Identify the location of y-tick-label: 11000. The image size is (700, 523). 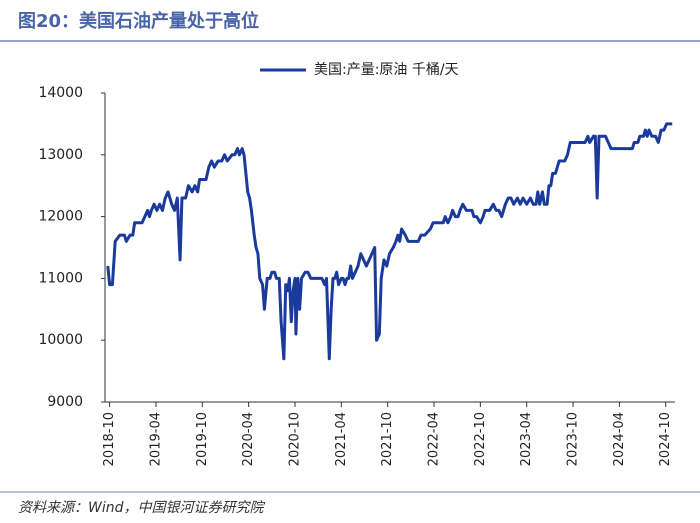
(60, 278).